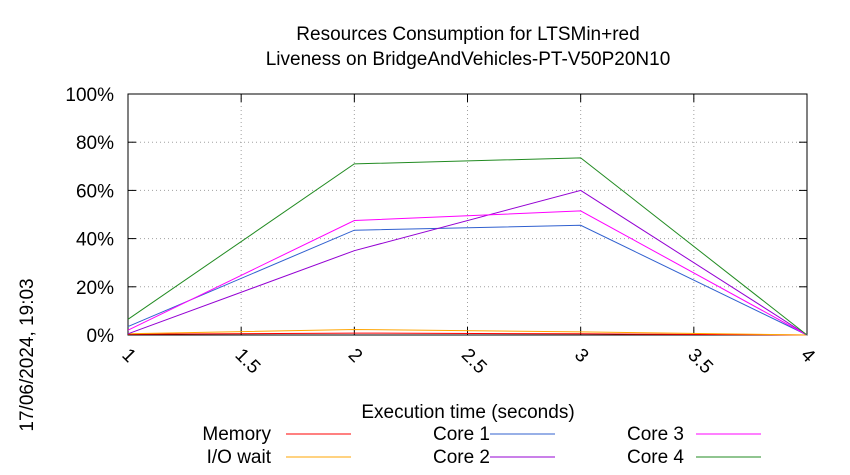  I want to click on legend-label-core-3: Core 3, so click(655, 434).